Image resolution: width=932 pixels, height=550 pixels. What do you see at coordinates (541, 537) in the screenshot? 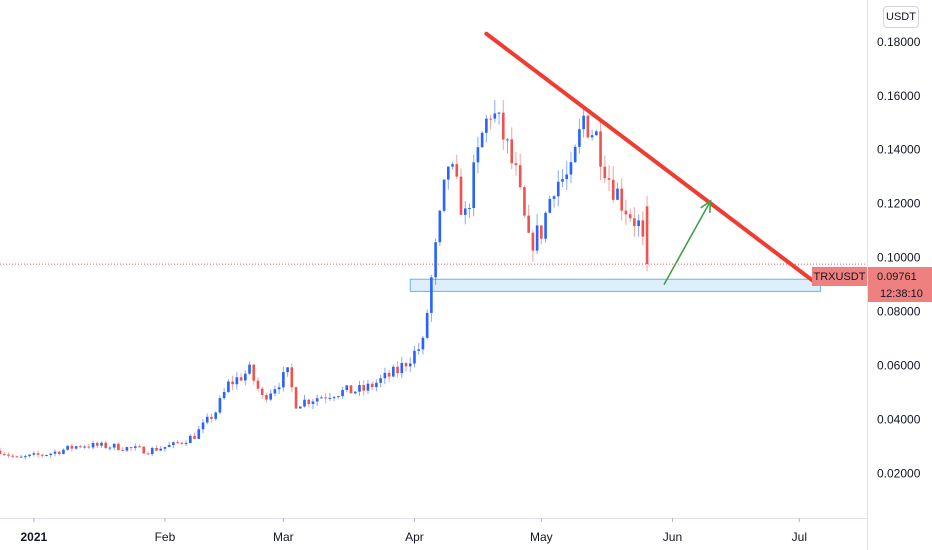
I see `x-tick-label: May` at bounding box center [541, 537].